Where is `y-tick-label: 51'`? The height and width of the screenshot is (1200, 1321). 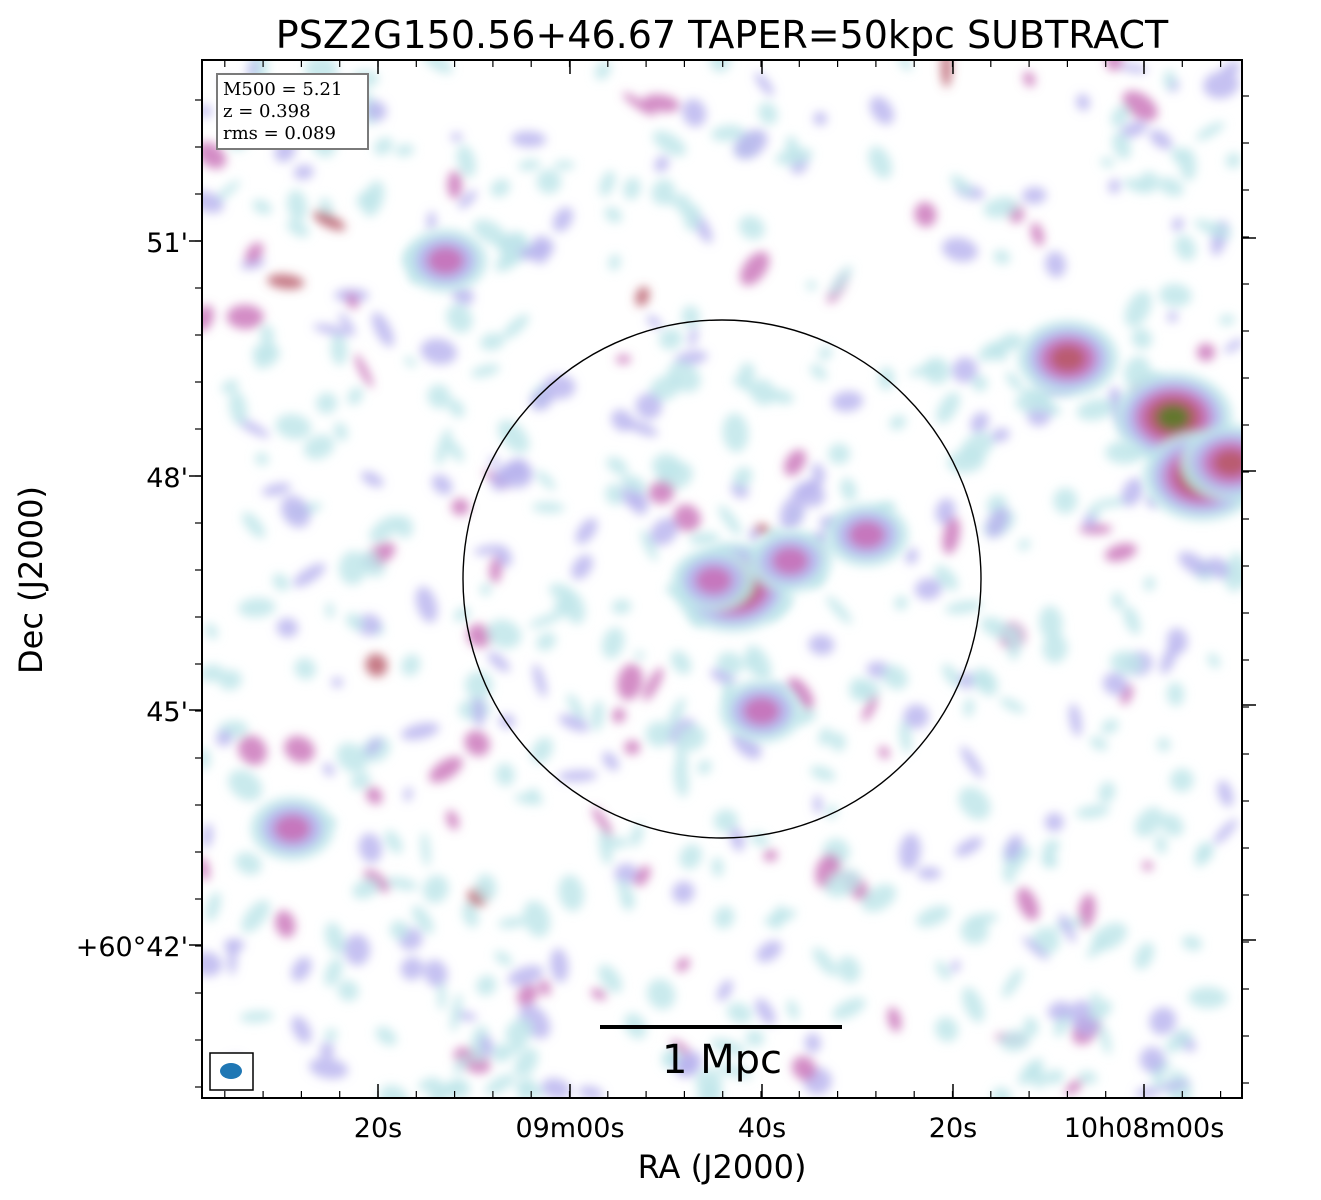 y-tick-label: 51' is located at coordinates (167, 243).